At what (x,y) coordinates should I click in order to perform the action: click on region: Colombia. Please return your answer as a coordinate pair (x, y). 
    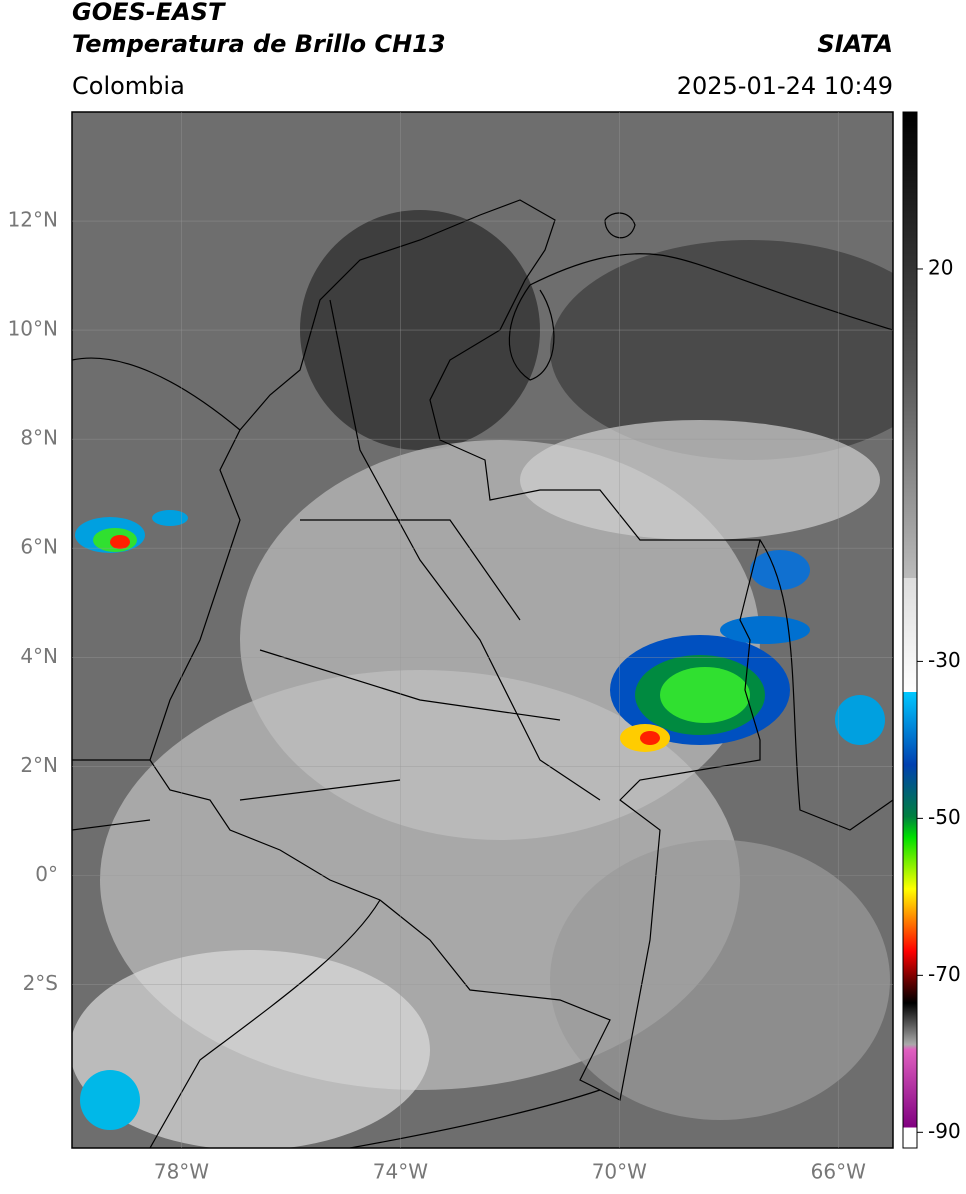
    Looking at the image, I should click on (128, 86).